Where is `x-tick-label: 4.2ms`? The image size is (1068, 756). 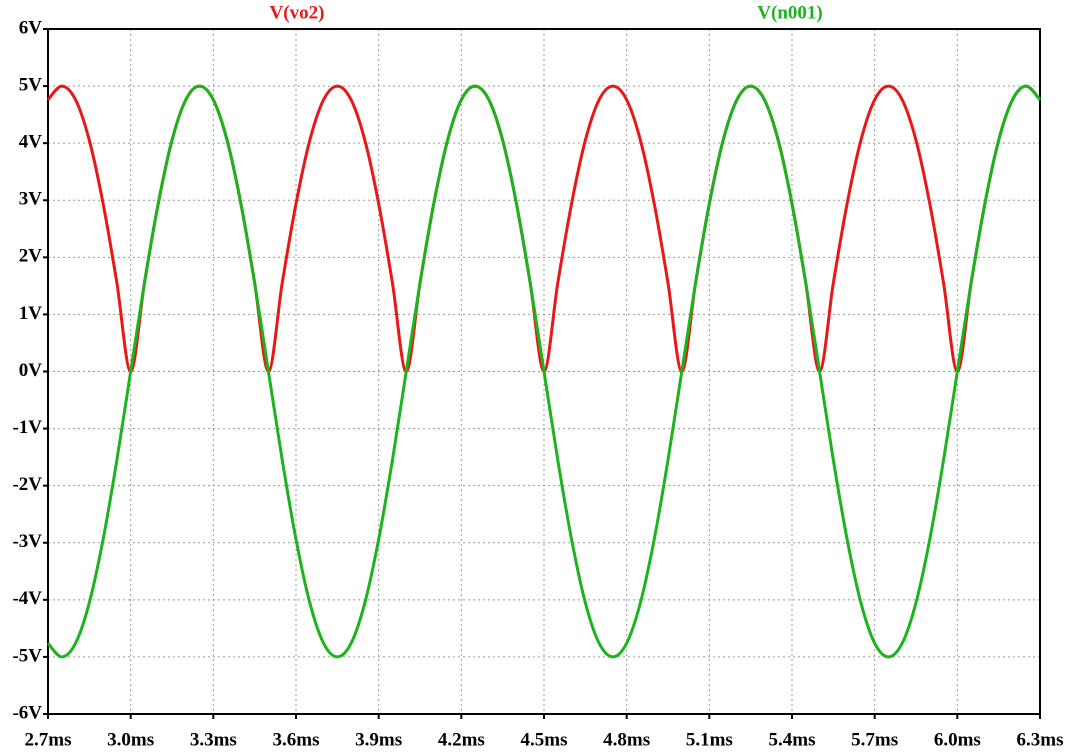 x-tick-label: 4.2ms is located at coordinates (461, 739).